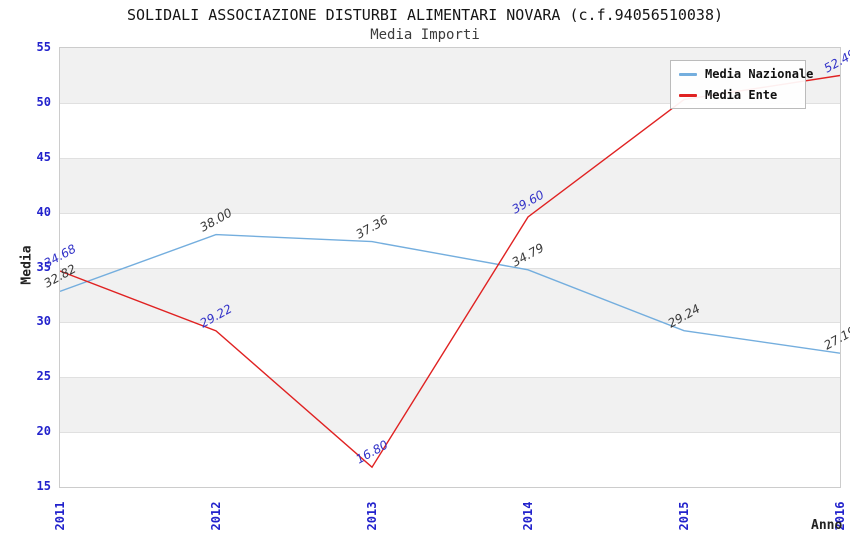  I want to click on y-tick-label: 20, so click(43, 431).